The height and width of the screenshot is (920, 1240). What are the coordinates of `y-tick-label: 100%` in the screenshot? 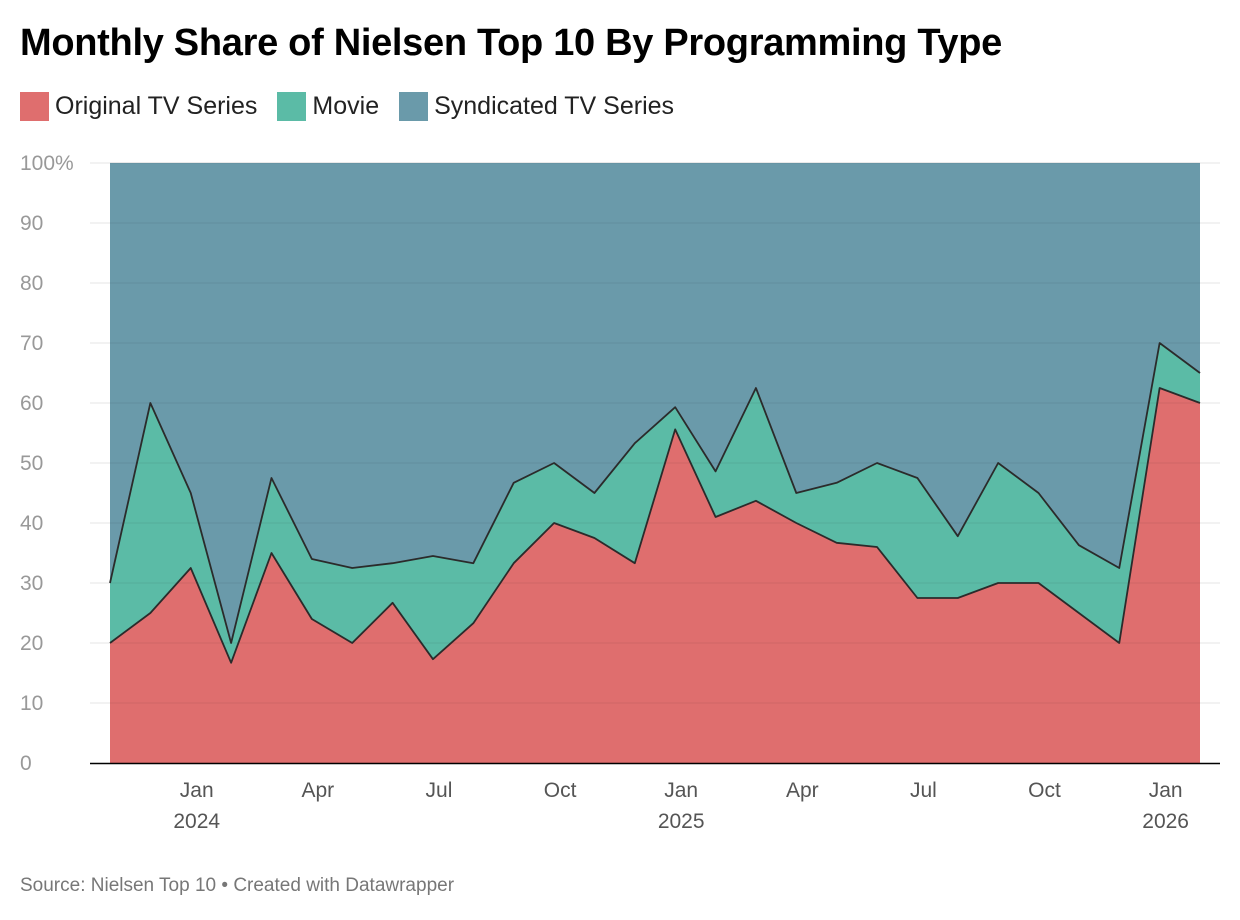 It's located at (47, 163).